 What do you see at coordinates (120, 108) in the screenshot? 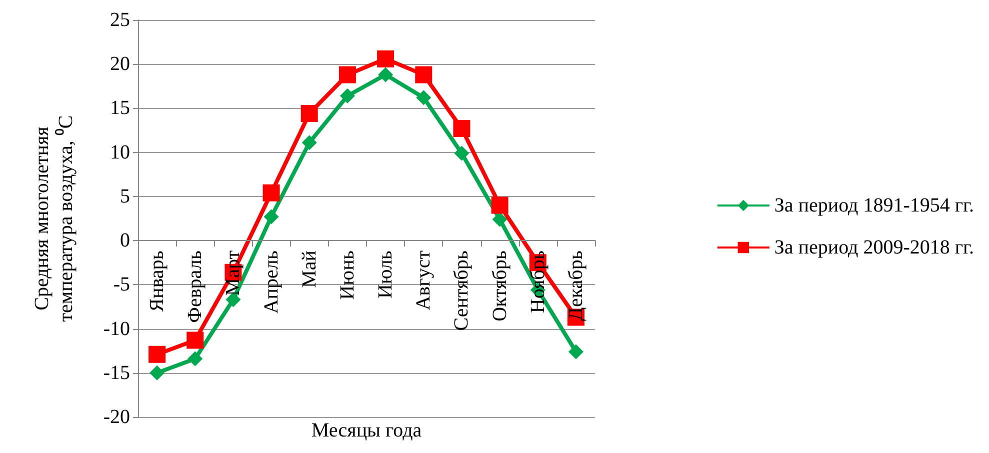
I see `y-tick-label: 15` at bounding box center [120, 108].